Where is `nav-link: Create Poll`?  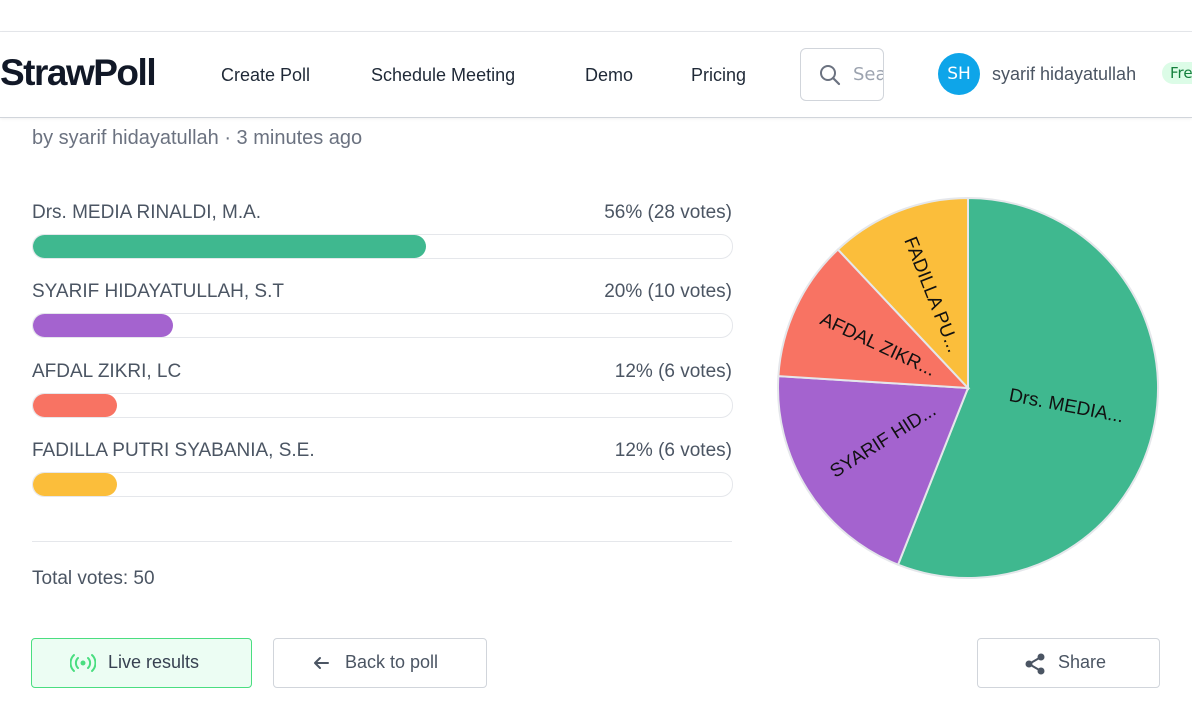 nav-link: Create Poll is located at coordinates (266, 75).